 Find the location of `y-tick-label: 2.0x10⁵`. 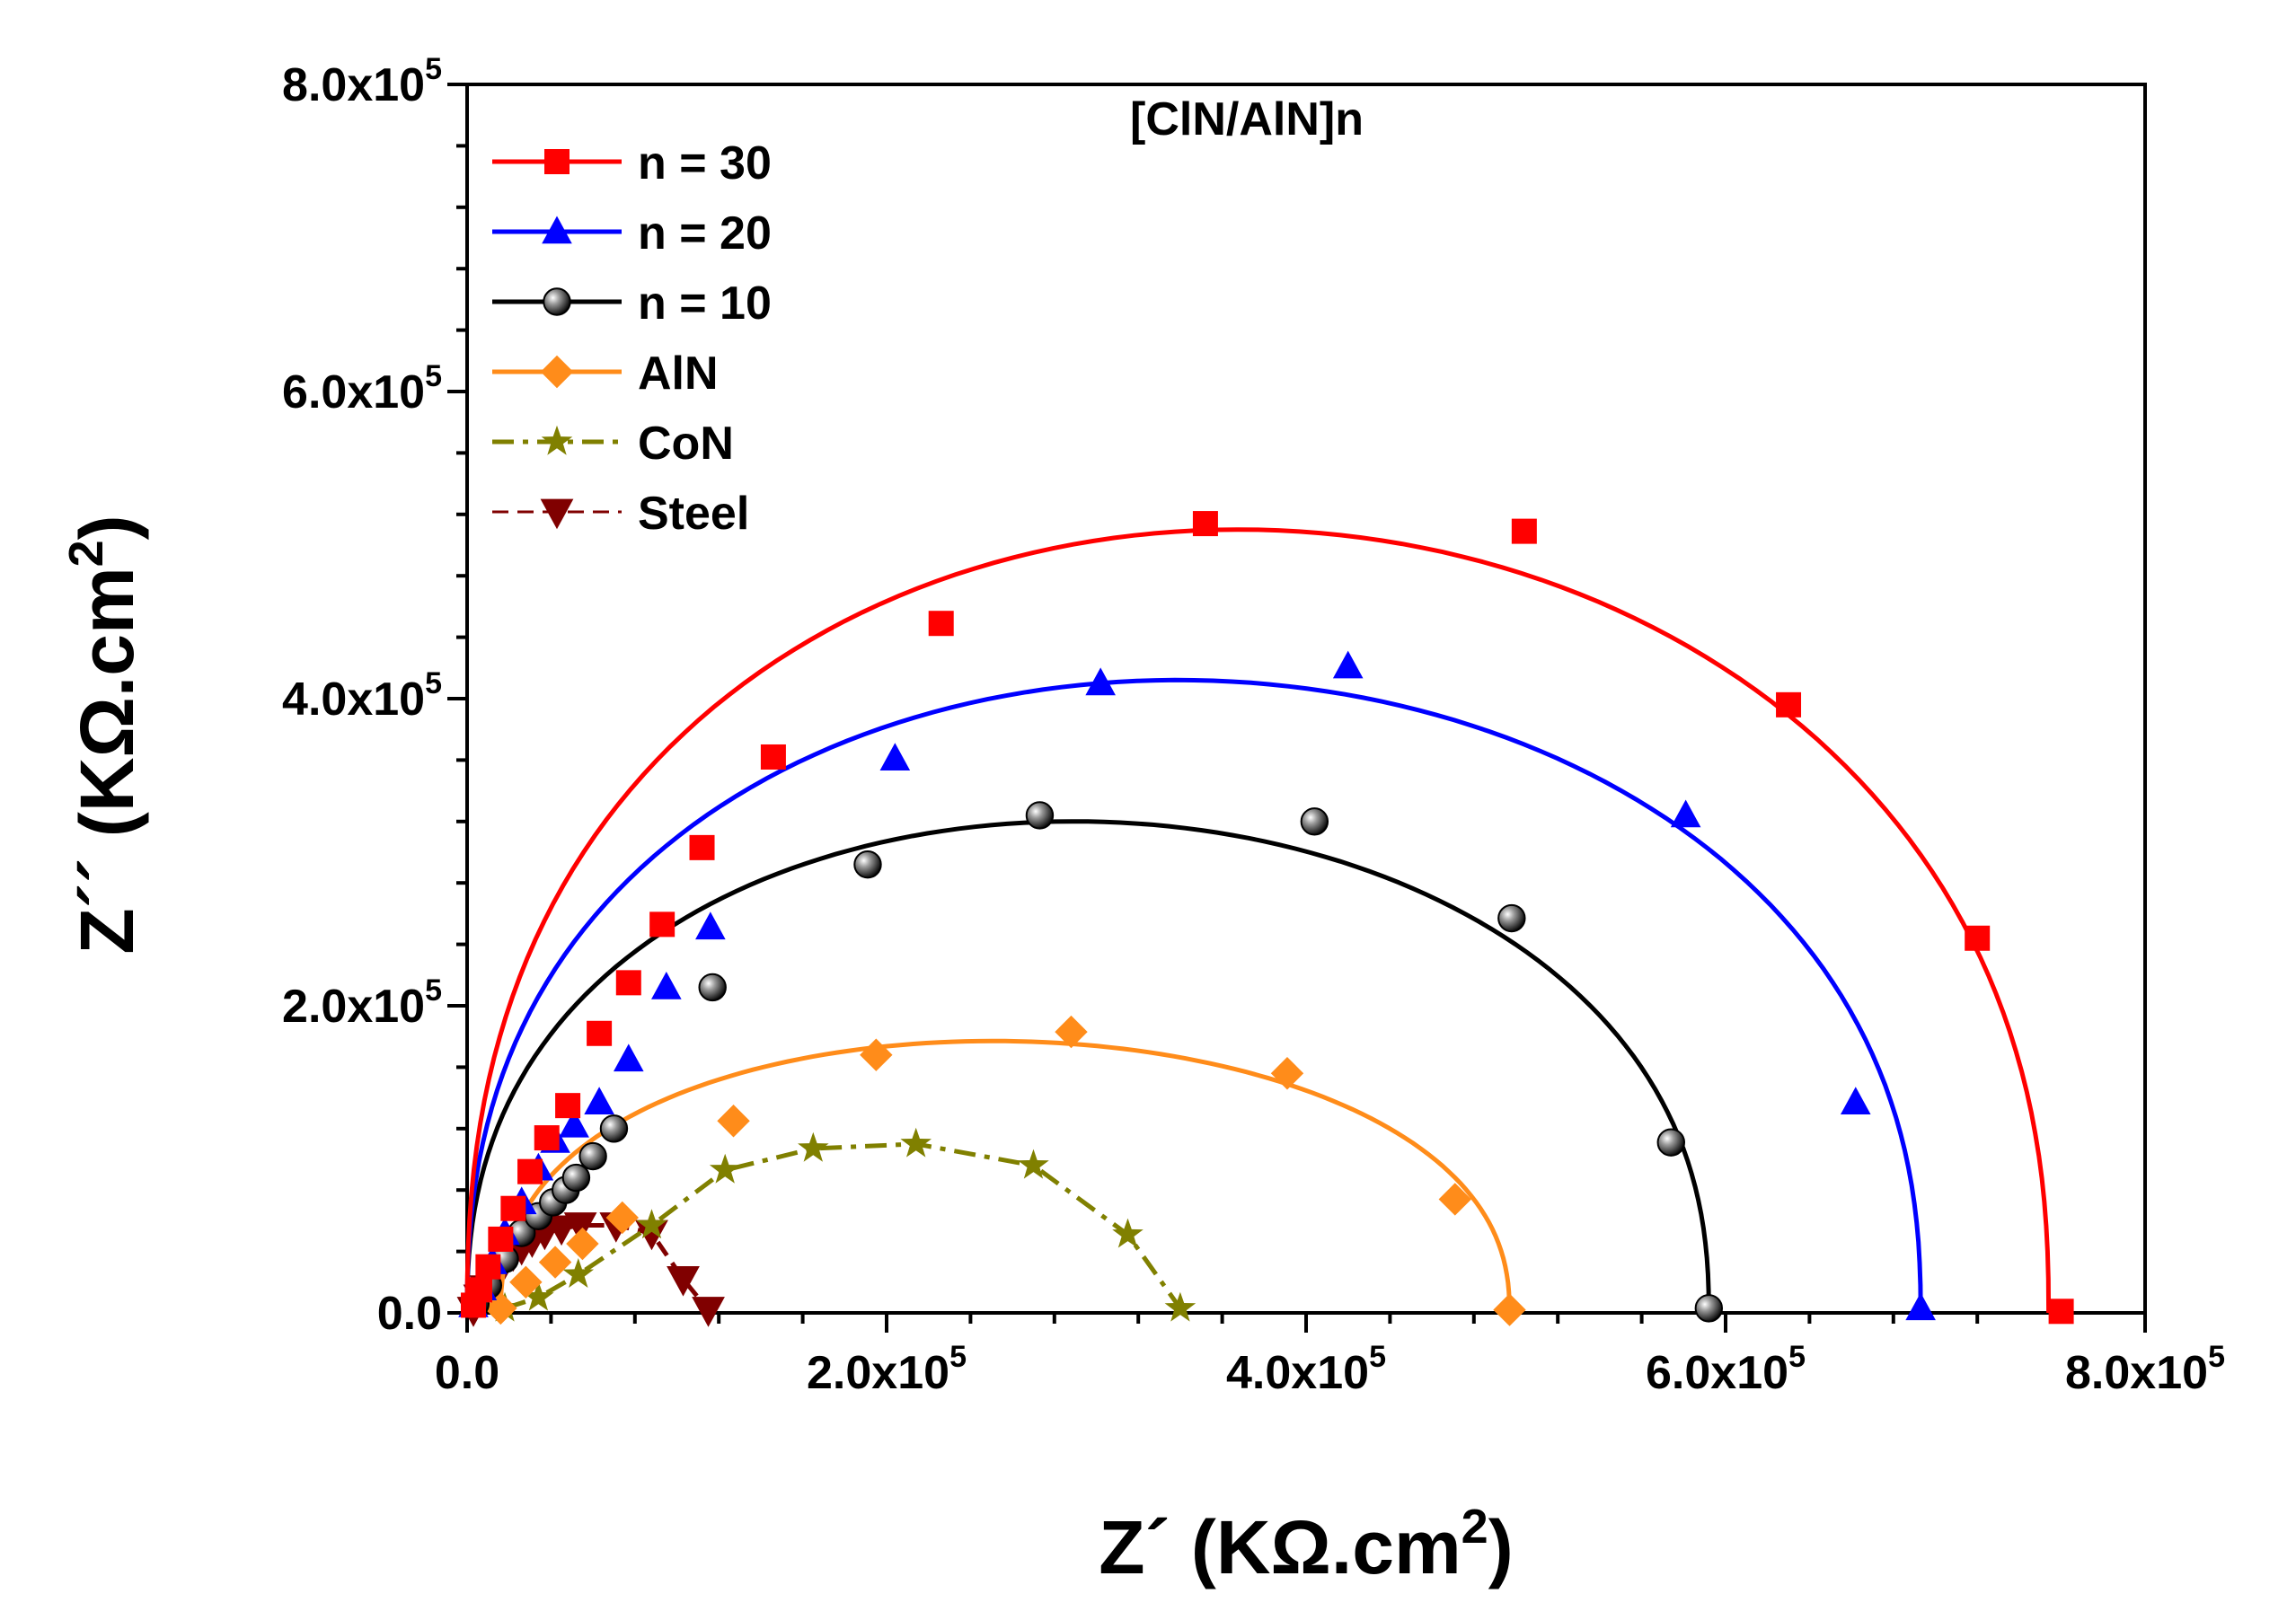

y-tick-label: 2.0x10⁵ is located at coordinates (362, 1003).